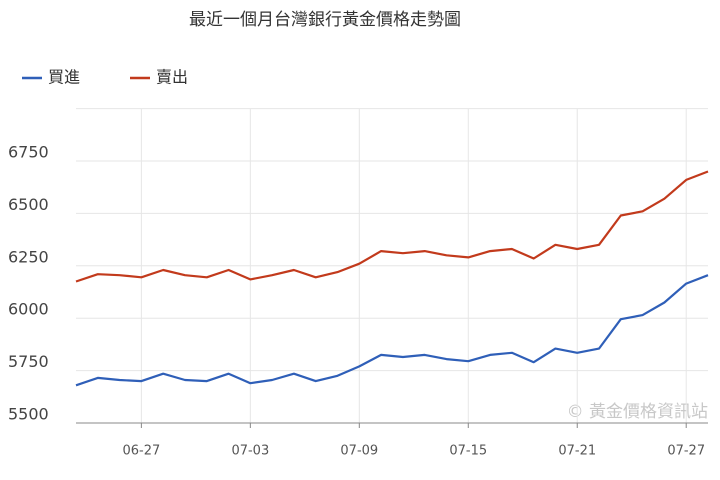  Describe the element at coordinates (141, 451) in the screenshot. I see `x-tick-label: 06-27` at that location.